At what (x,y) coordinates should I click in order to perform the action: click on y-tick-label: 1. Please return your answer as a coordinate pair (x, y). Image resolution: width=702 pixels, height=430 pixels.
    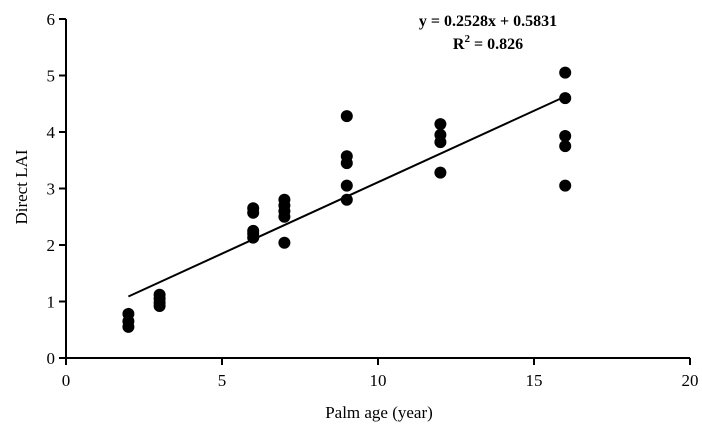
    Looking at the image, I should click on (51, 302).